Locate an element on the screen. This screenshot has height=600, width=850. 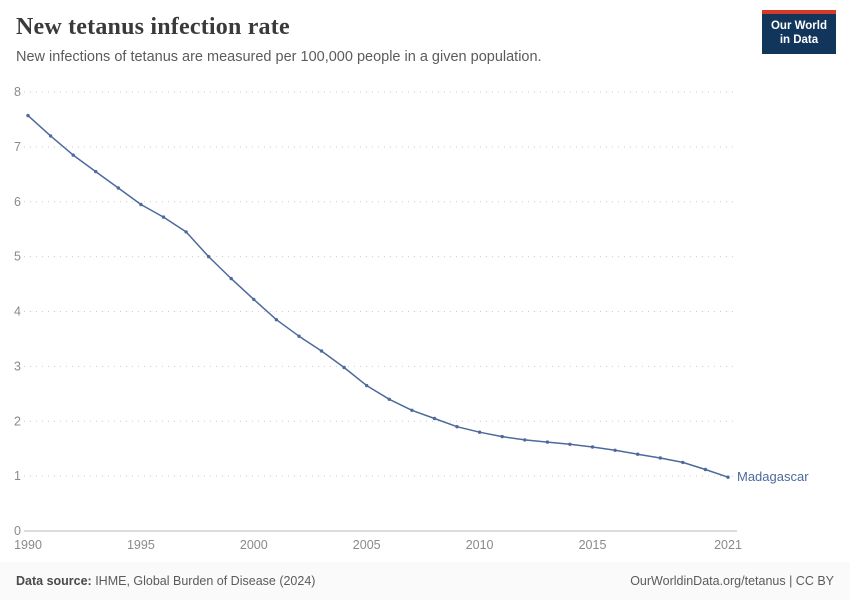
x-tick-label: 2010 is located at coordinates (480, 545).